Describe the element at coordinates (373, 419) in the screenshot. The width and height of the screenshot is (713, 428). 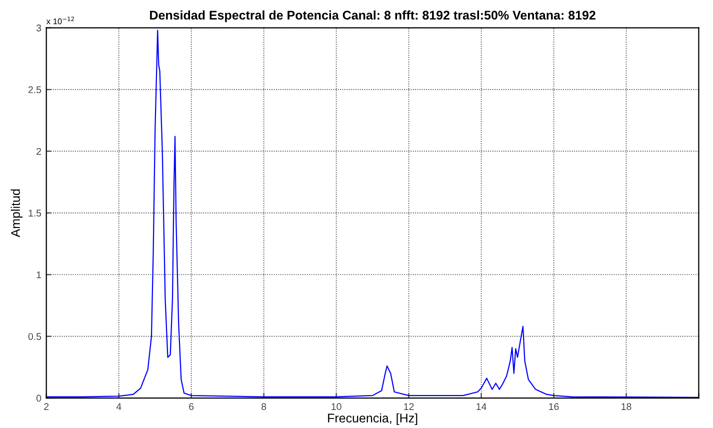
I see `x-axis-title: Frecuencia, [Hz]` at that location.